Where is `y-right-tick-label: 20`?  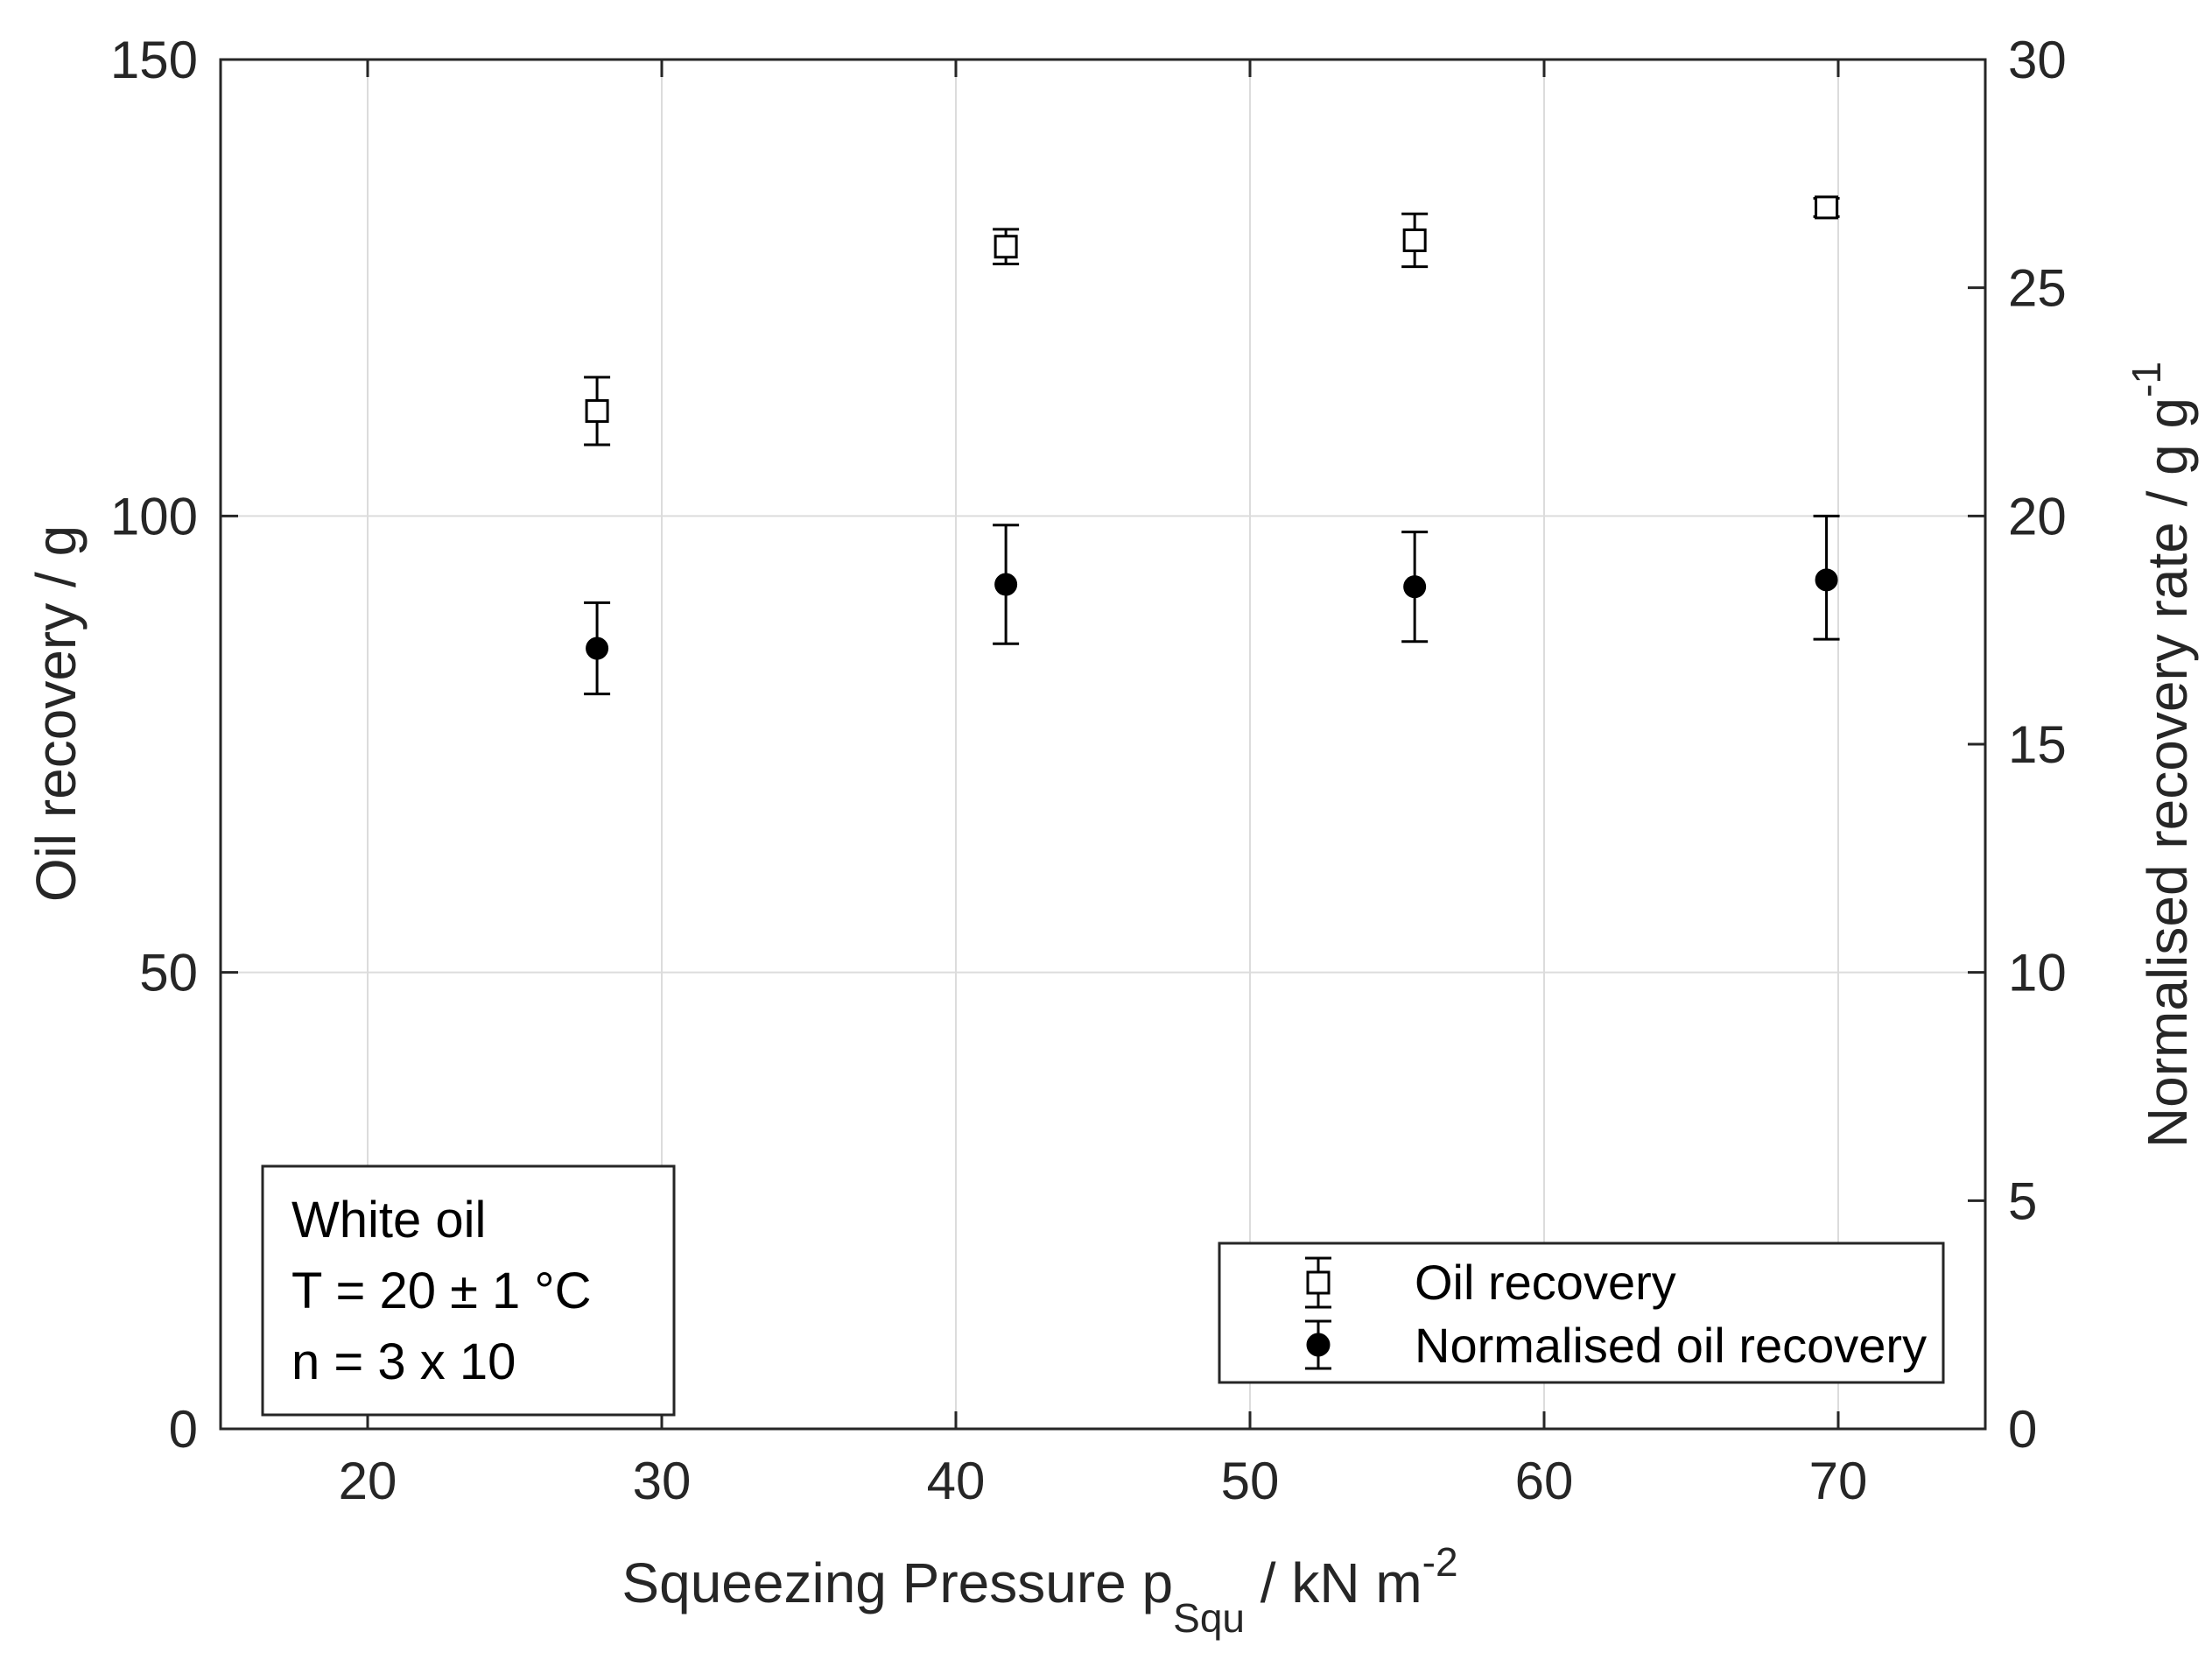
y-right-tick-label: 20 is located at coordinates (2038, 516).